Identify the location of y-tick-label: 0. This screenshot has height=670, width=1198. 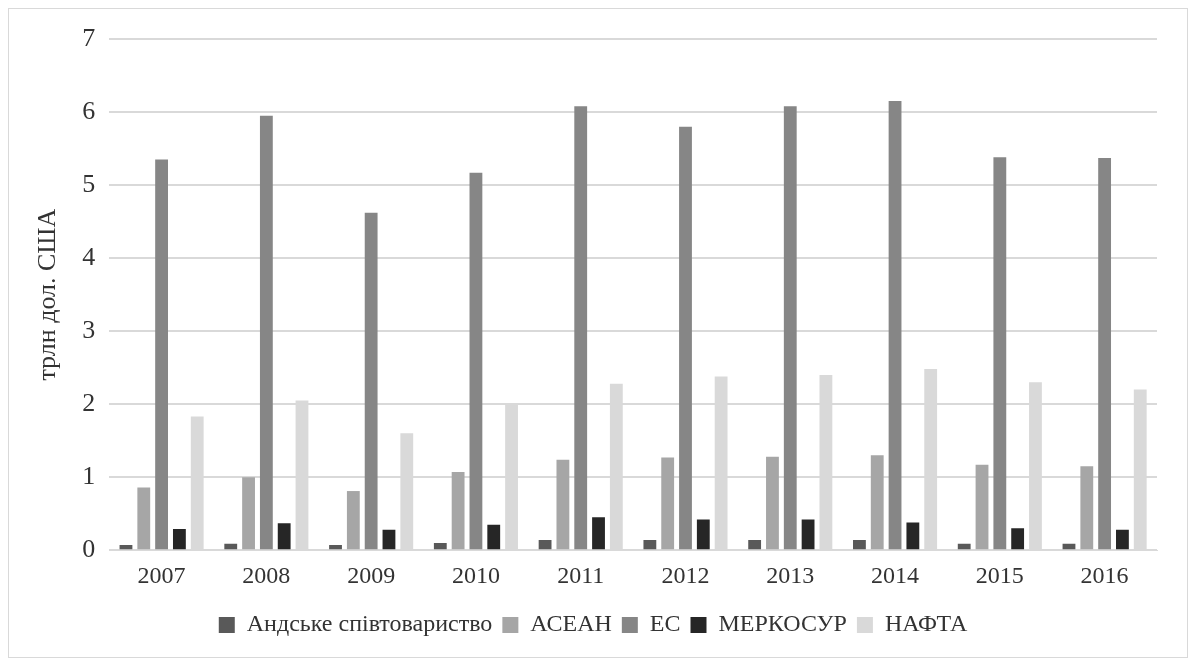
(89, 549).